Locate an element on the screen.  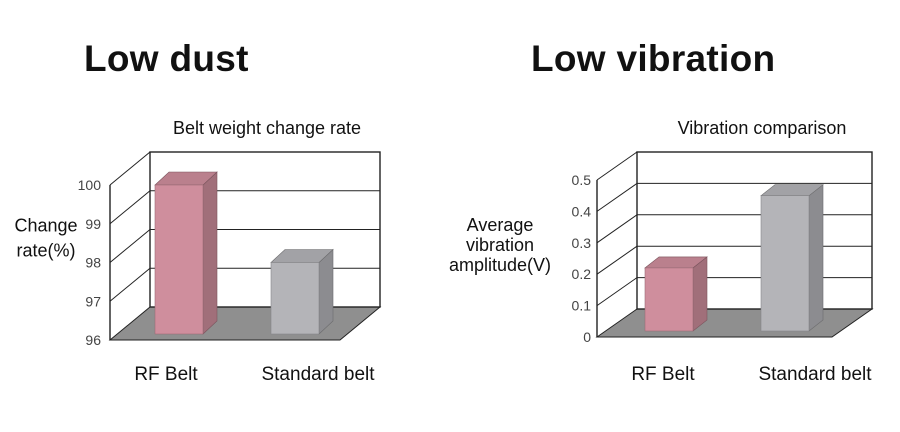
chart-title: Belt weight change rate is located at coordinates (267, 128).